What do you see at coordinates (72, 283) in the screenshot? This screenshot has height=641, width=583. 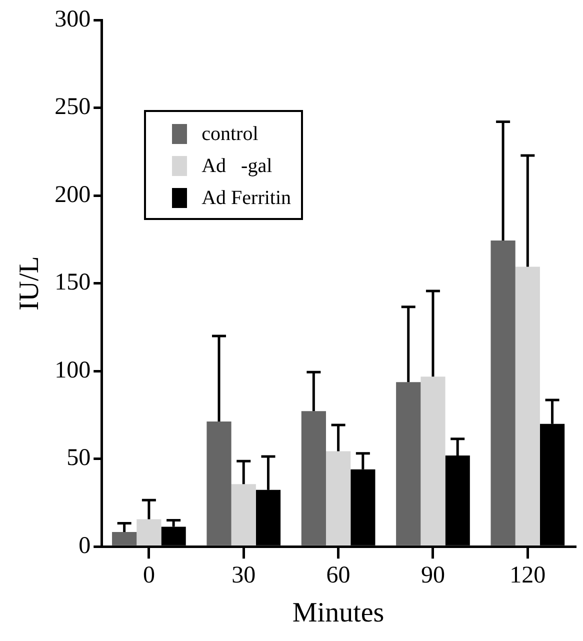 I see `y-tick-label: 150` at bounding box center [72, 283].